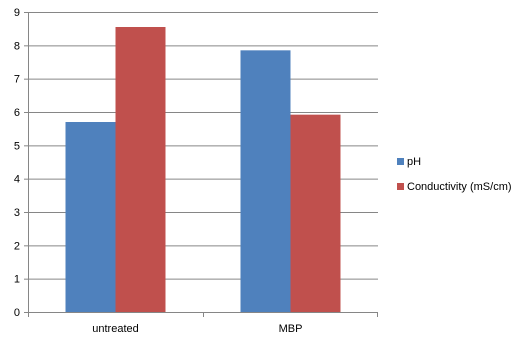 The image size is (514, 344). Describe the element at coordinates (414, 162) in the screenshot. I see `legend-label-ph: pH` at that location.